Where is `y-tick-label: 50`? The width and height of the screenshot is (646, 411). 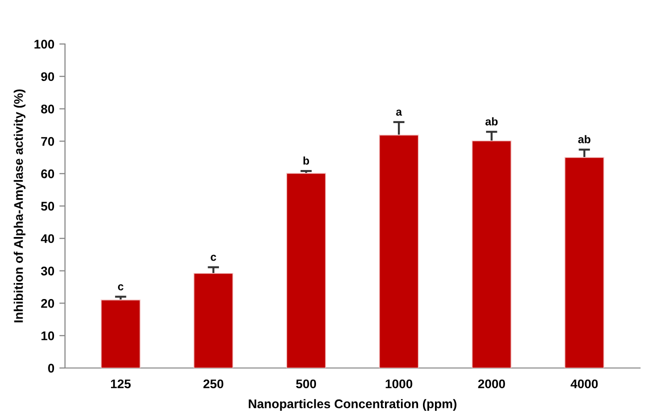 y-tick-label: 50 is located at coordinates (47, 206).